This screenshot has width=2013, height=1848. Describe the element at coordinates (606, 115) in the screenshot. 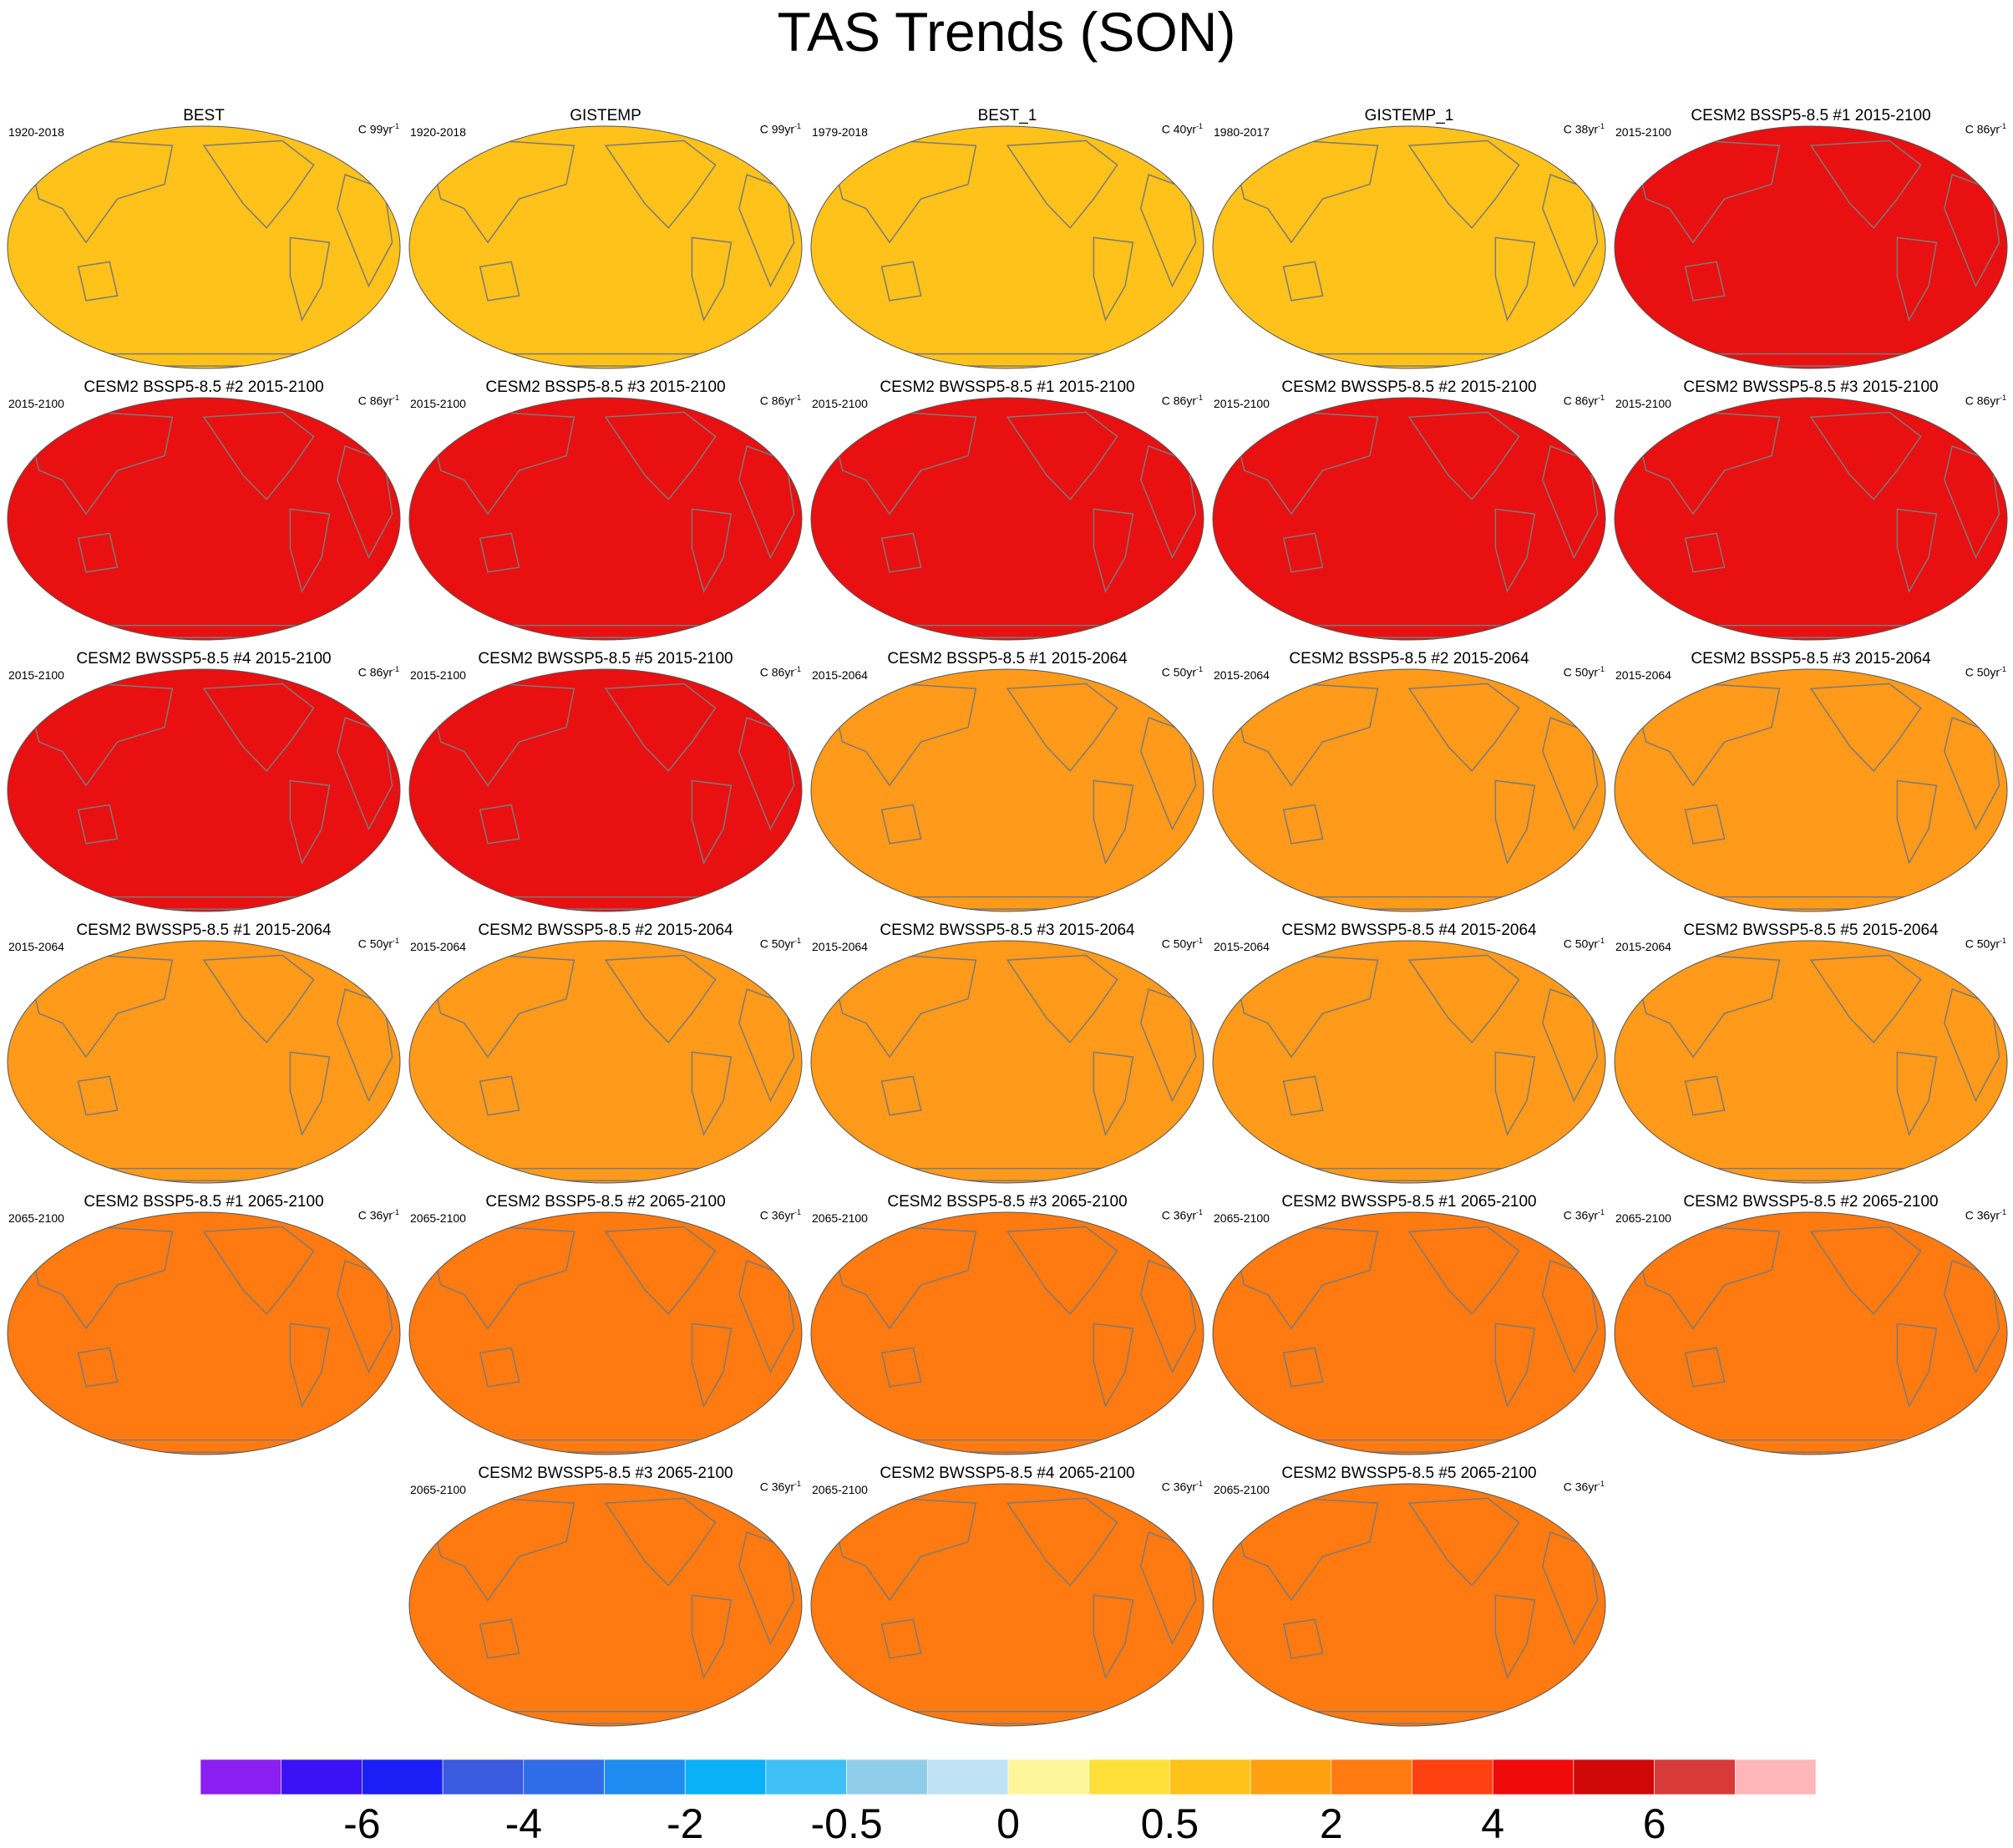

I see `panel-title: GISTEMP` at that location.